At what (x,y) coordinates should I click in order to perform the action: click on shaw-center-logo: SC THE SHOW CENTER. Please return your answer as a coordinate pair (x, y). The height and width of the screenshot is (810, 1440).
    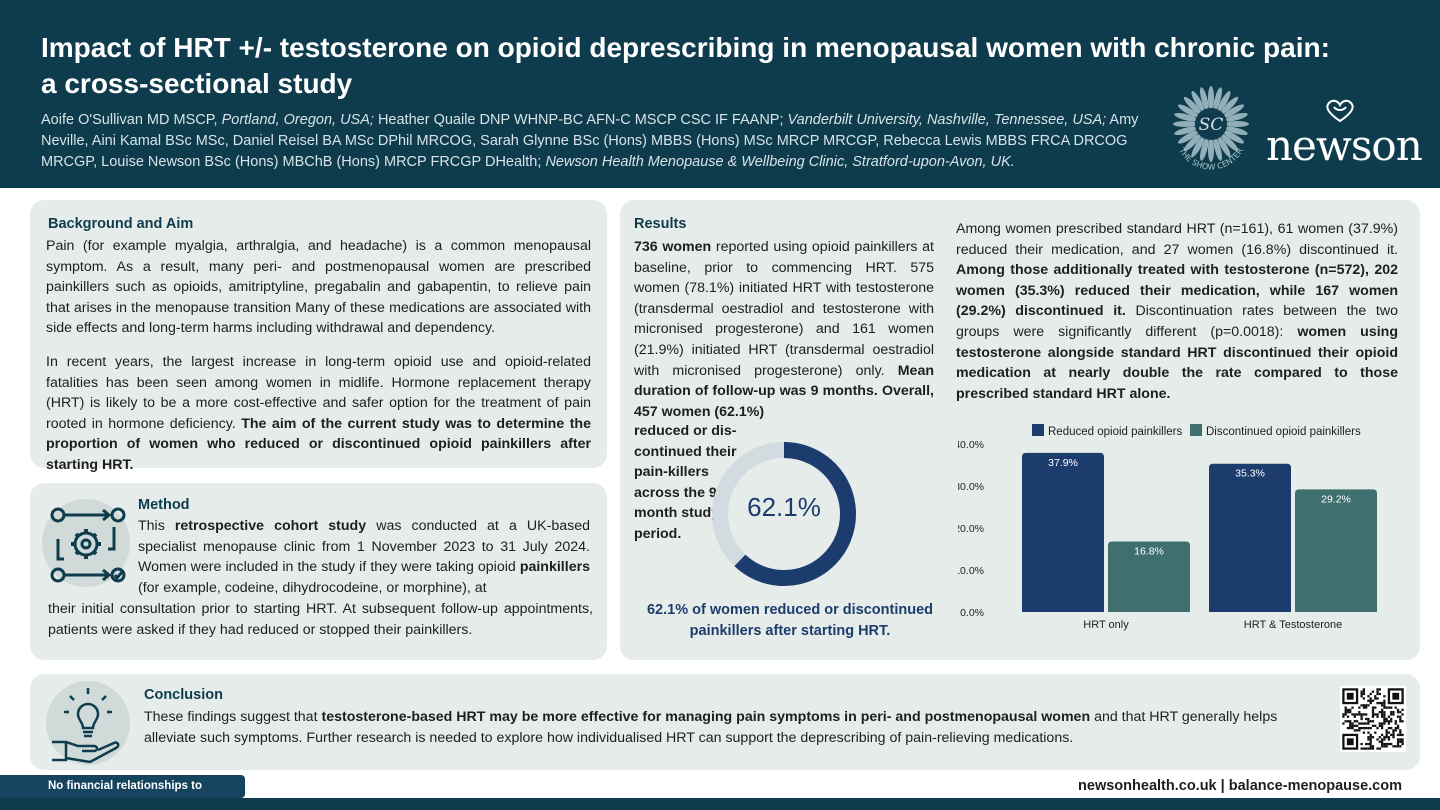
    Looking at the image, I should click on (1211, 129).